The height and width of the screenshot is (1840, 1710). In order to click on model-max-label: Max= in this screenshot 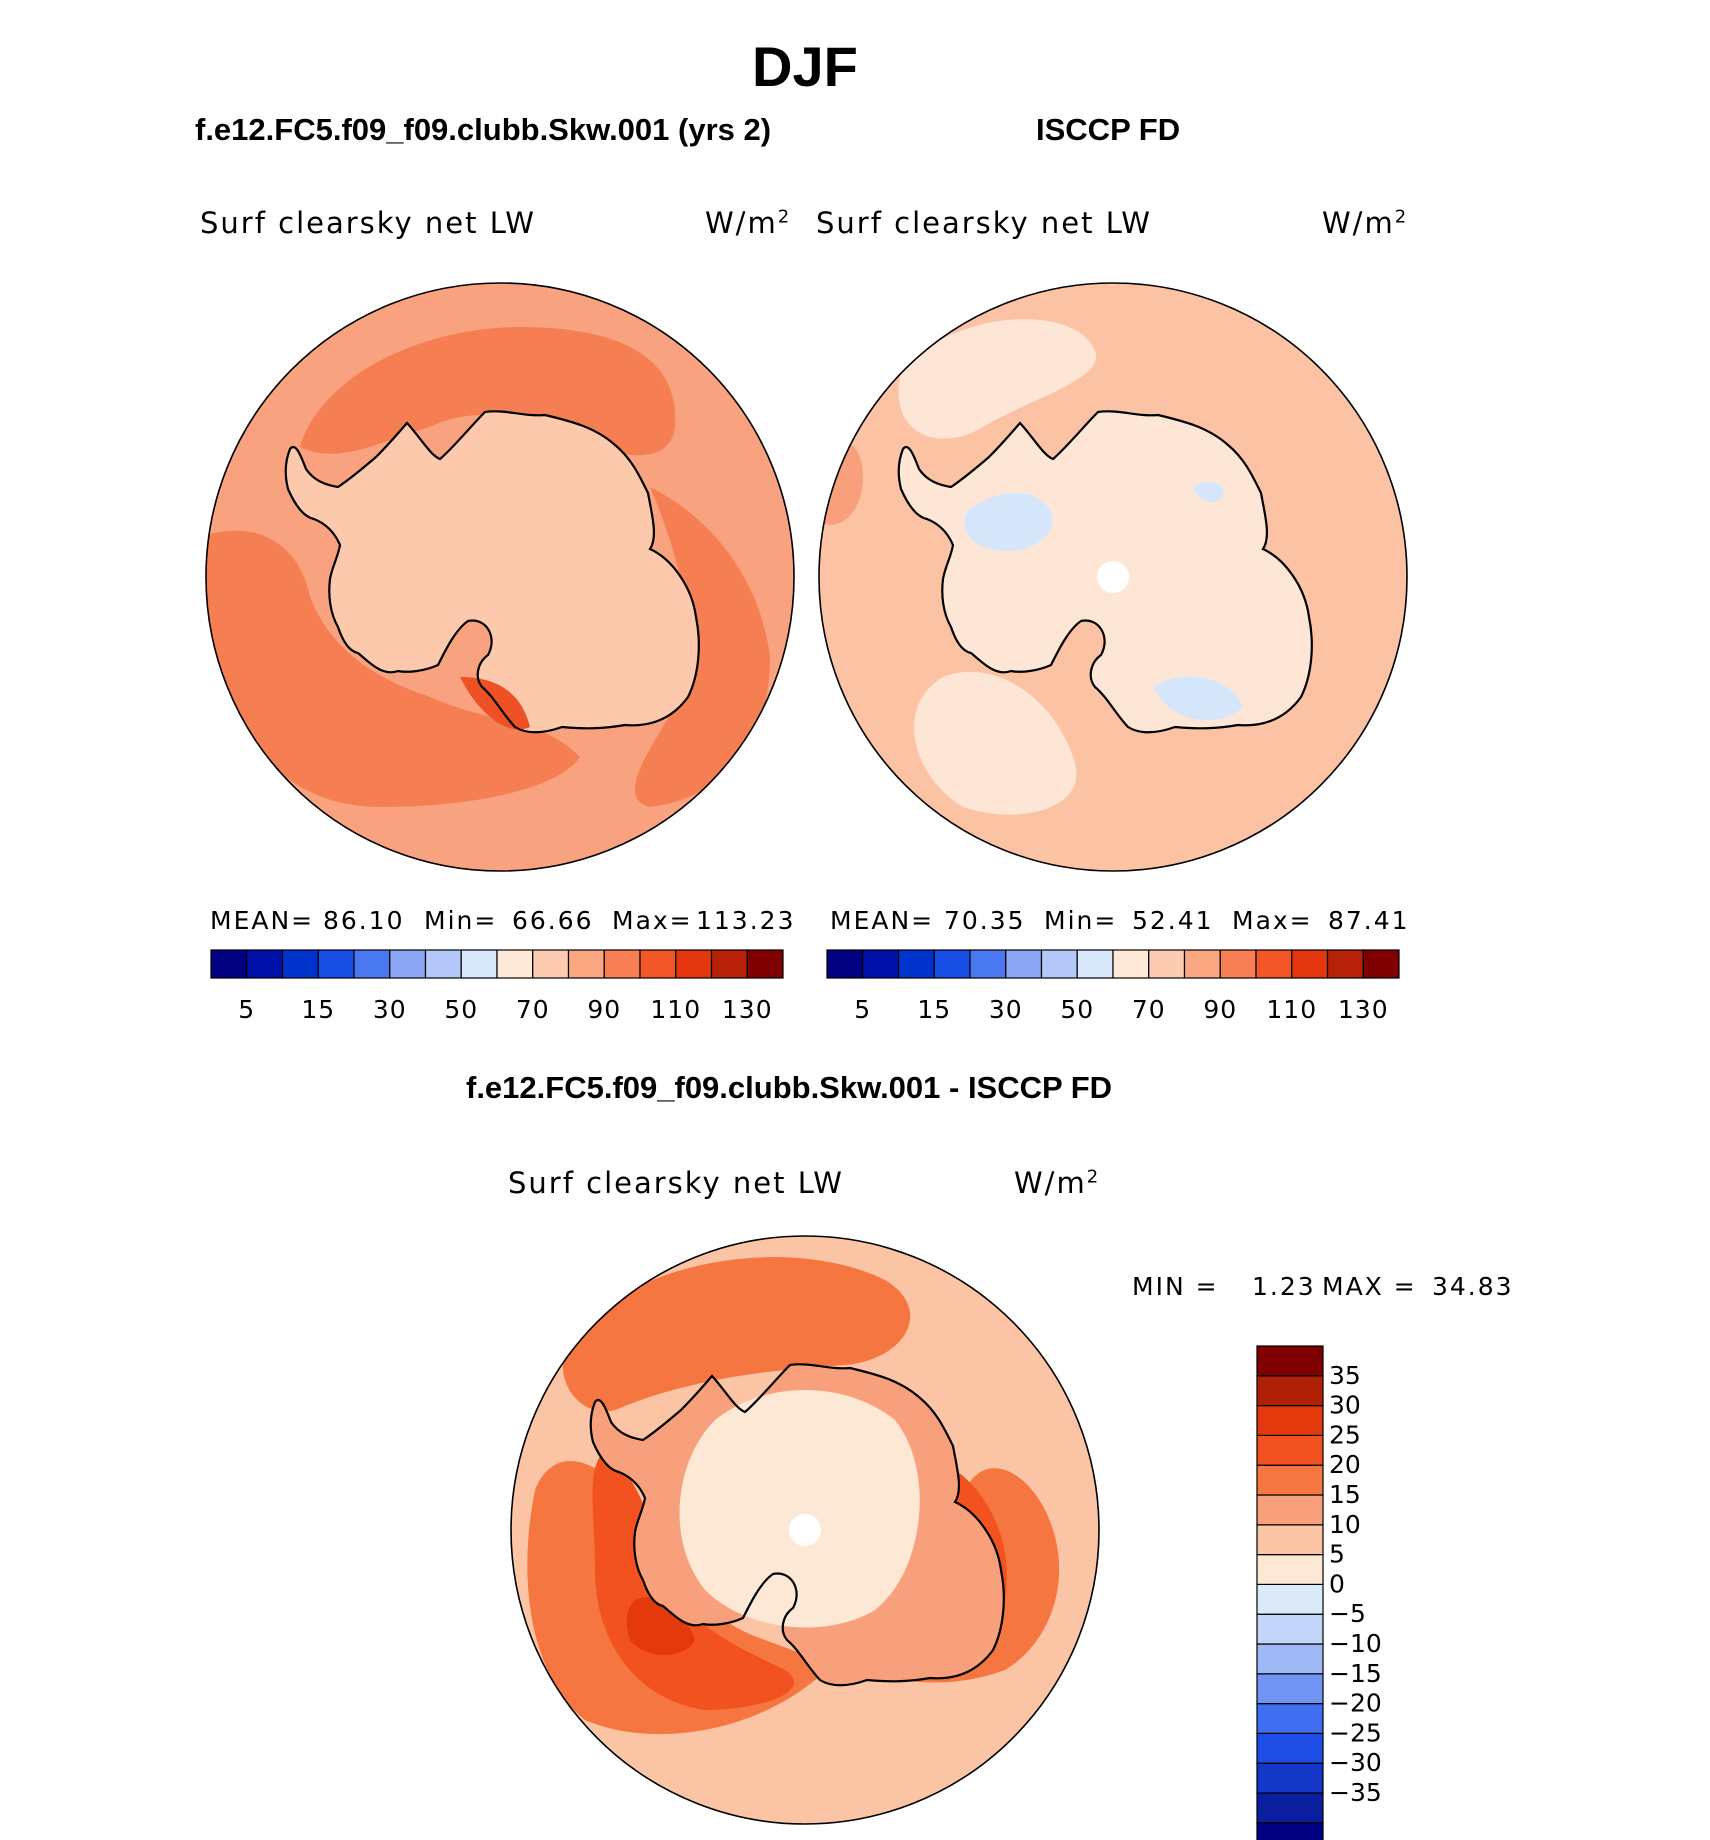, I will do `click(652, 920)`.